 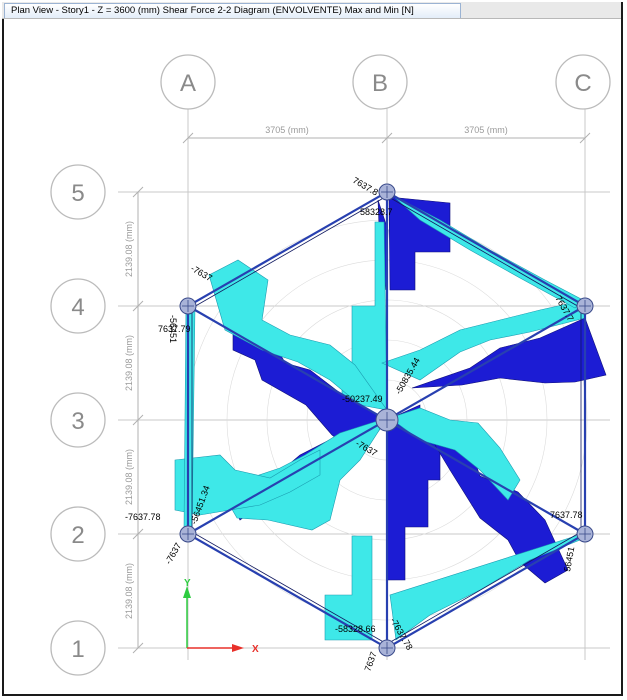 What do you see at coordinates (376, 212) in the screenshot?
I see `value-label: 58328.7` at bounding box center [376, 212].